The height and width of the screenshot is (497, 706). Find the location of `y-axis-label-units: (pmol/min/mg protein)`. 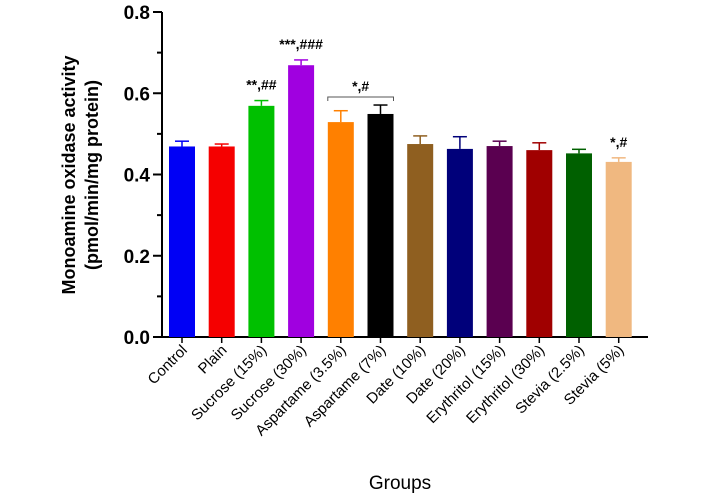

y-axis-label-units: (pmol/min/mg protein) is located at coordinates (92, 175).